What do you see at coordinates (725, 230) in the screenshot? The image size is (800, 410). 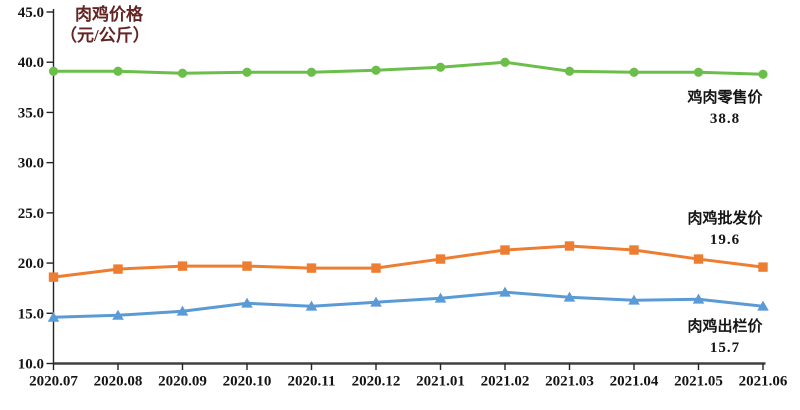 I see `series-annotation-broiler-wholesale: 肉鸡批发价 19.6` at bounding box center [725, 230].